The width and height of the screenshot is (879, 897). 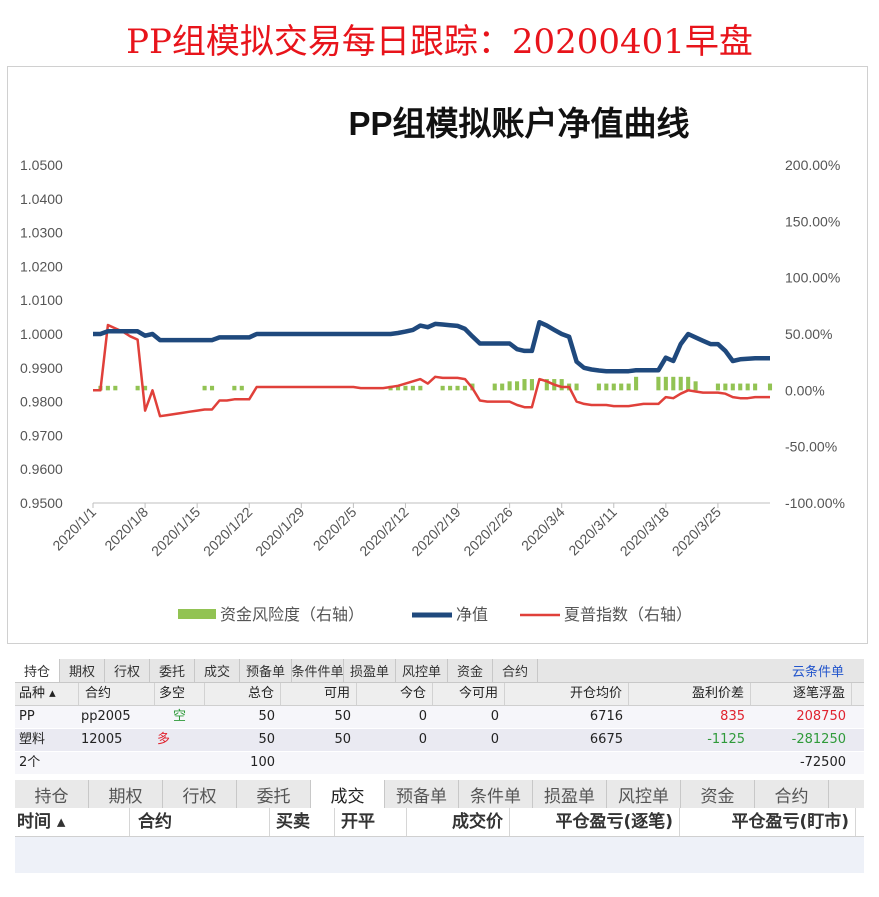 I want to click on tab-conditional-orders: 条件件单, so click(x=318, y=670).